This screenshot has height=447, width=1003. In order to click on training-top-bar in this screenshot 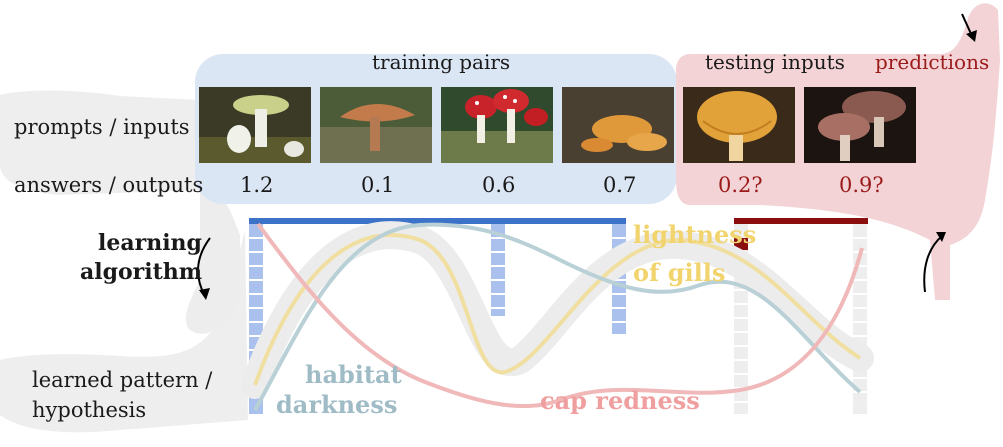, I will do `click(437, 221)`.